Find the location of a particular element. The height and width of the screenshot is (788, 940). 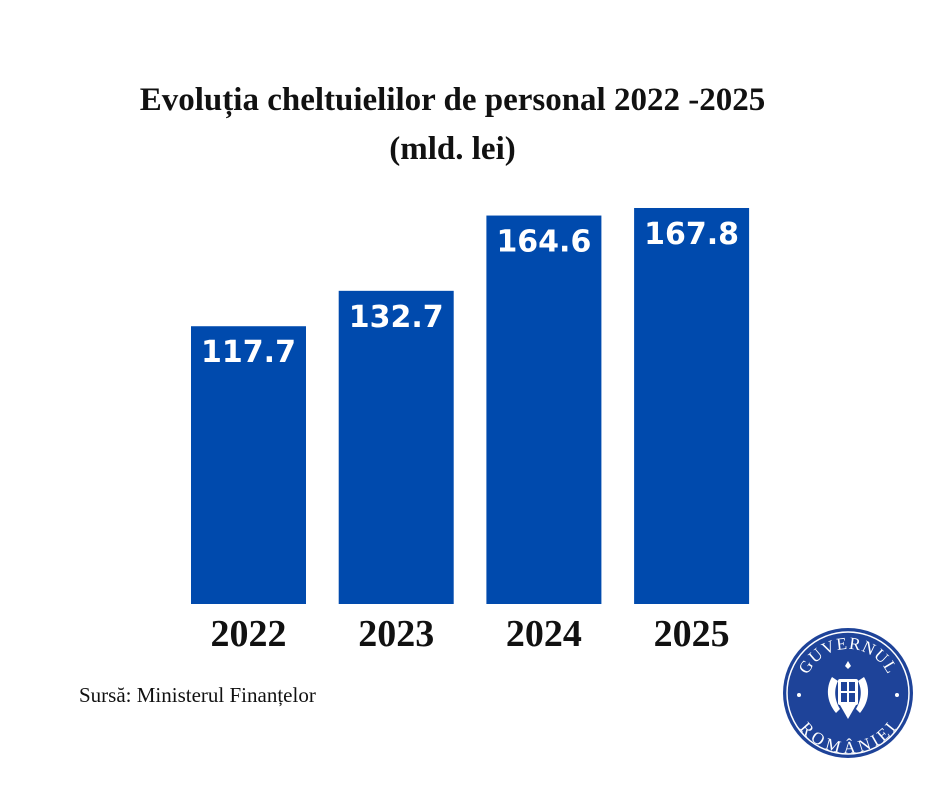

bar-2024 is located at coordinates (544, 409).